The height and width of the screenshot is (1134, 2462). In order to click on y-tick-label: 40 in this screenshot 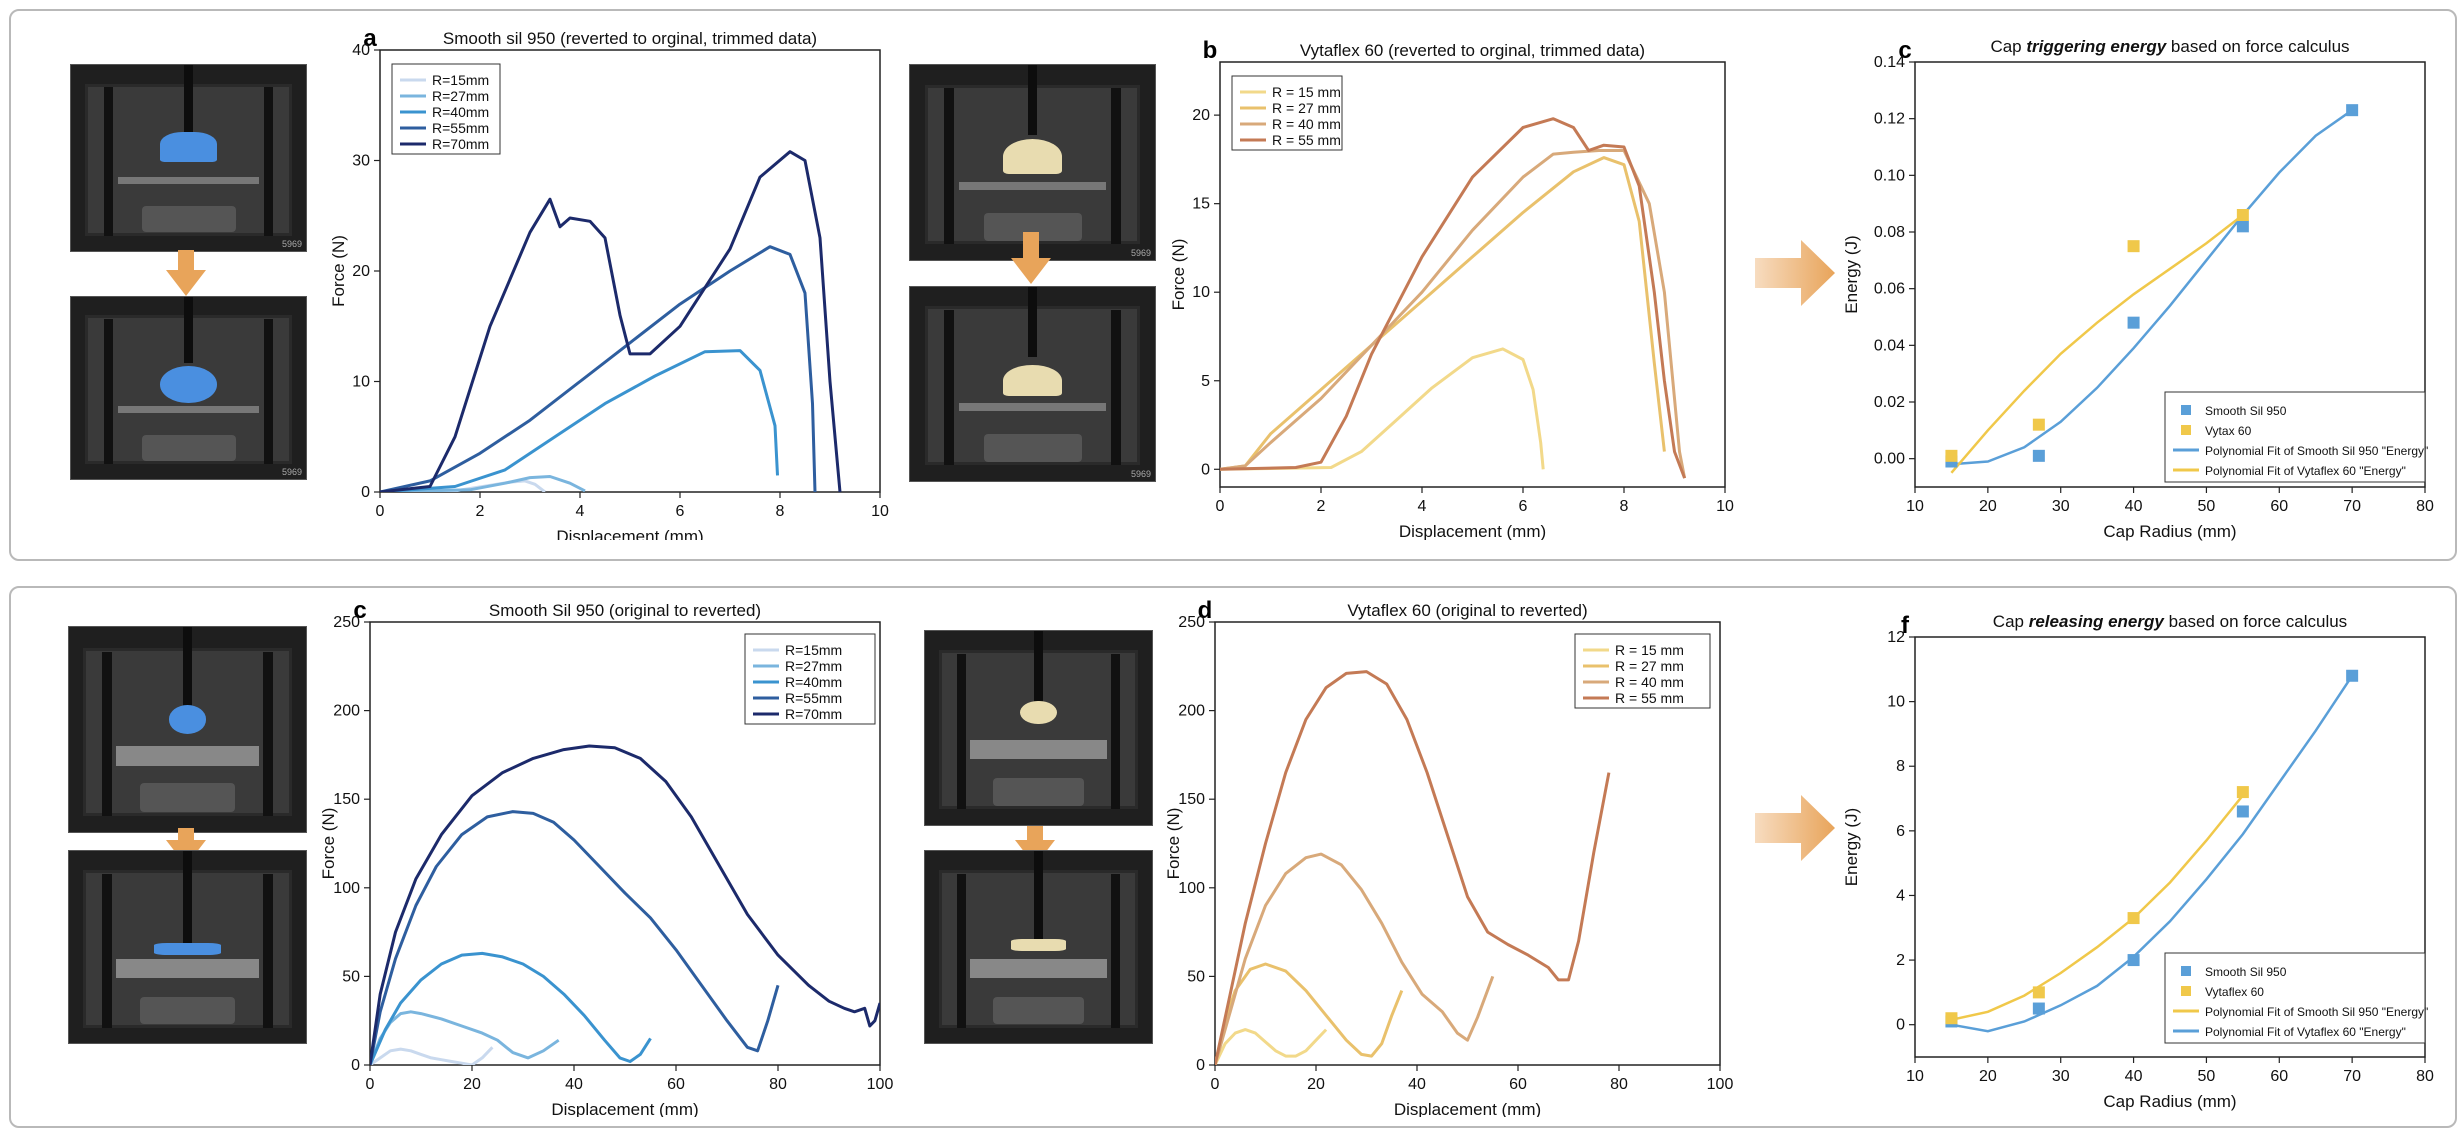, I will do `click(361, 50)`.